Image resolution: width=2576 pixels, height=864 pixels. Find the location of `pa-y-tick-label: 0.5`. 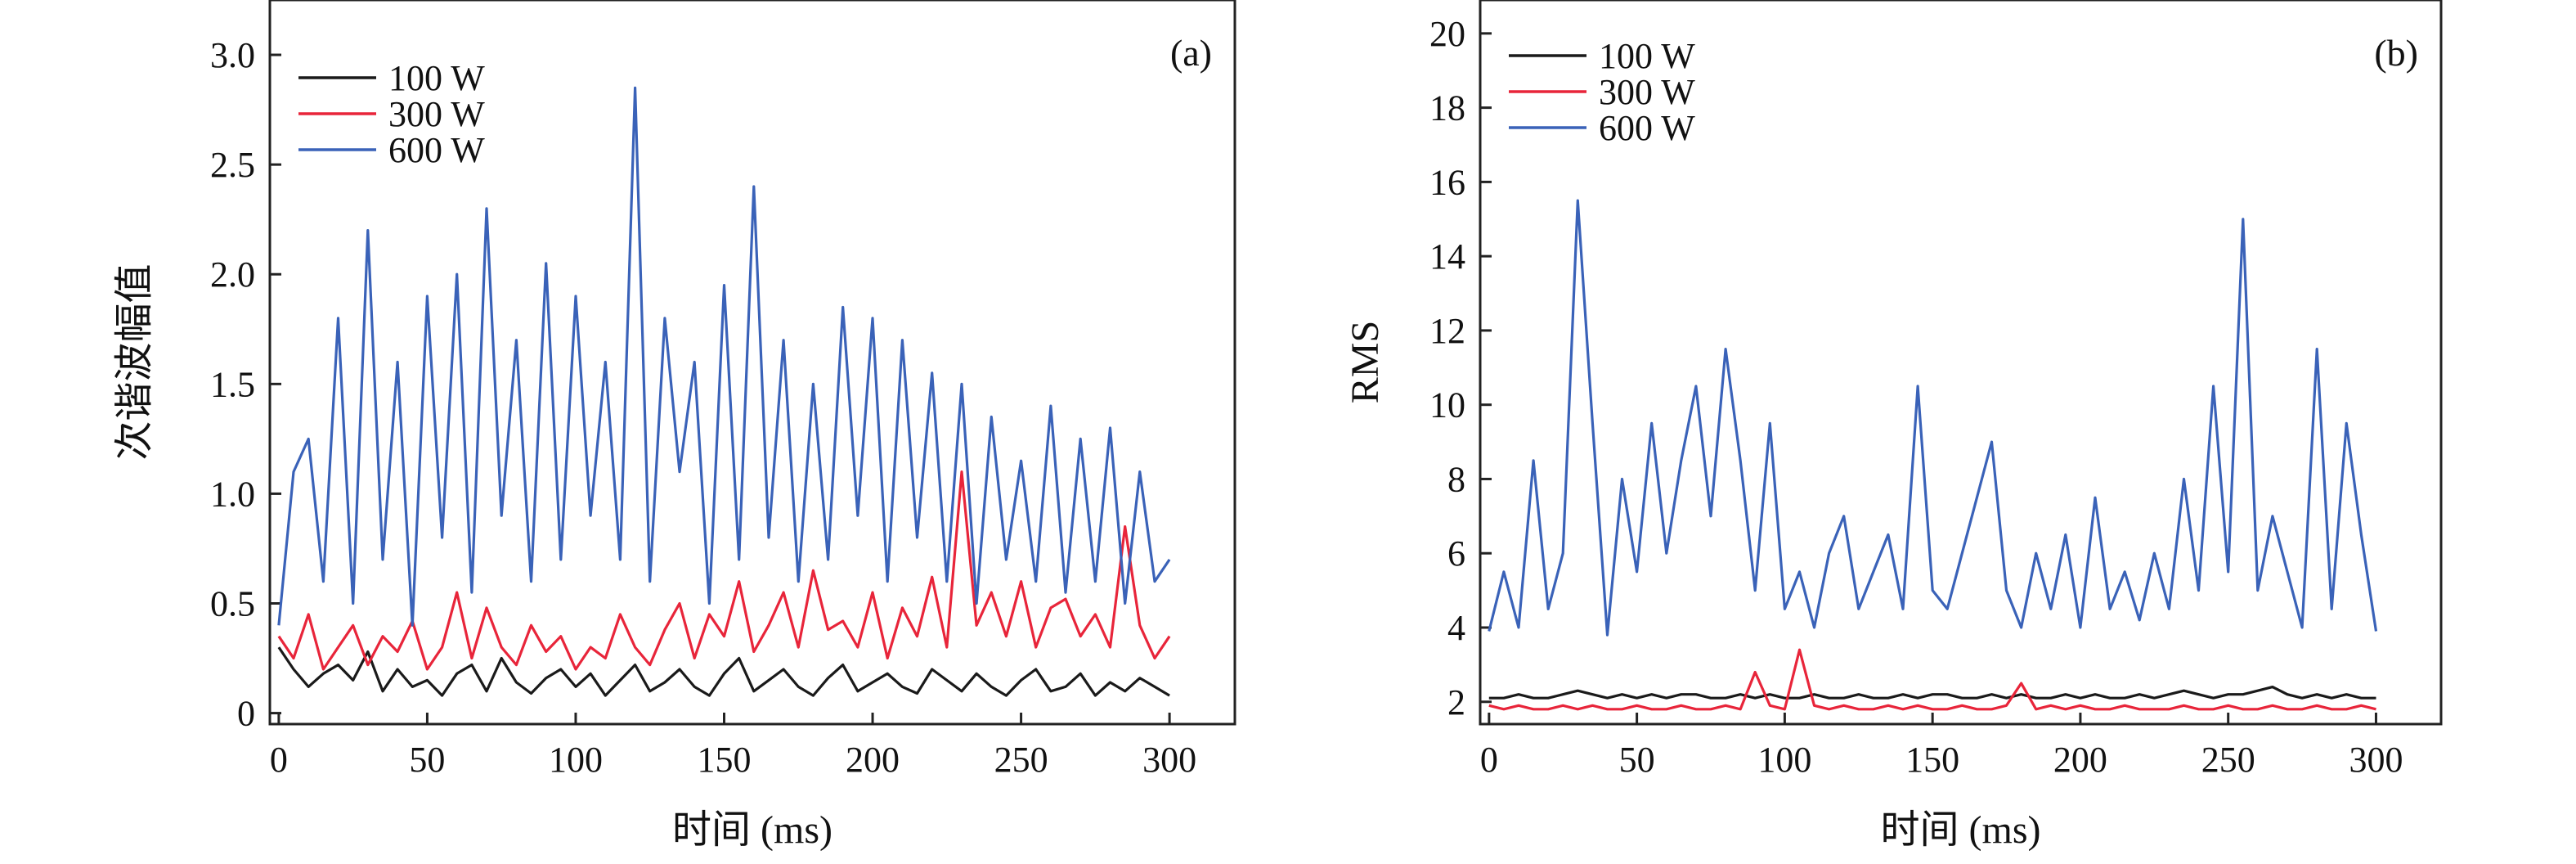

pa-y-tick-label: 0.5 is located at coordinates (233, 604).